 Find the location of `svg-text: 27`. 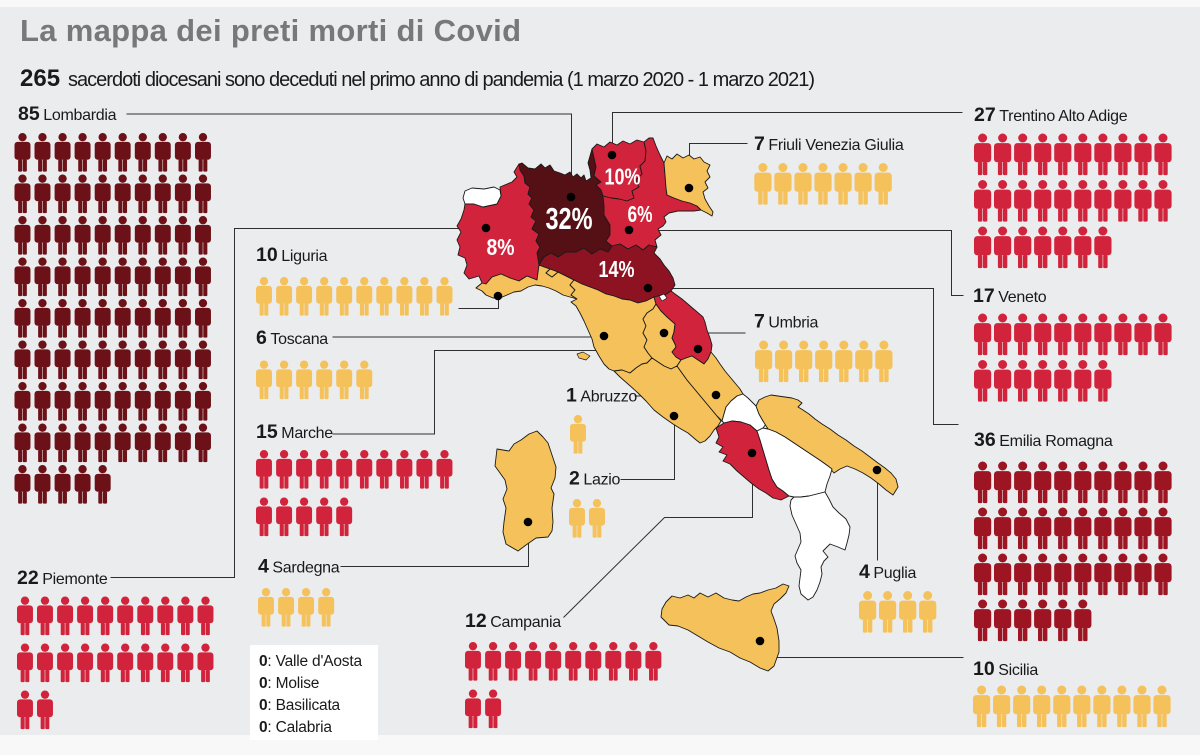

svg-text: 27 is located at coordinates (985, 115).